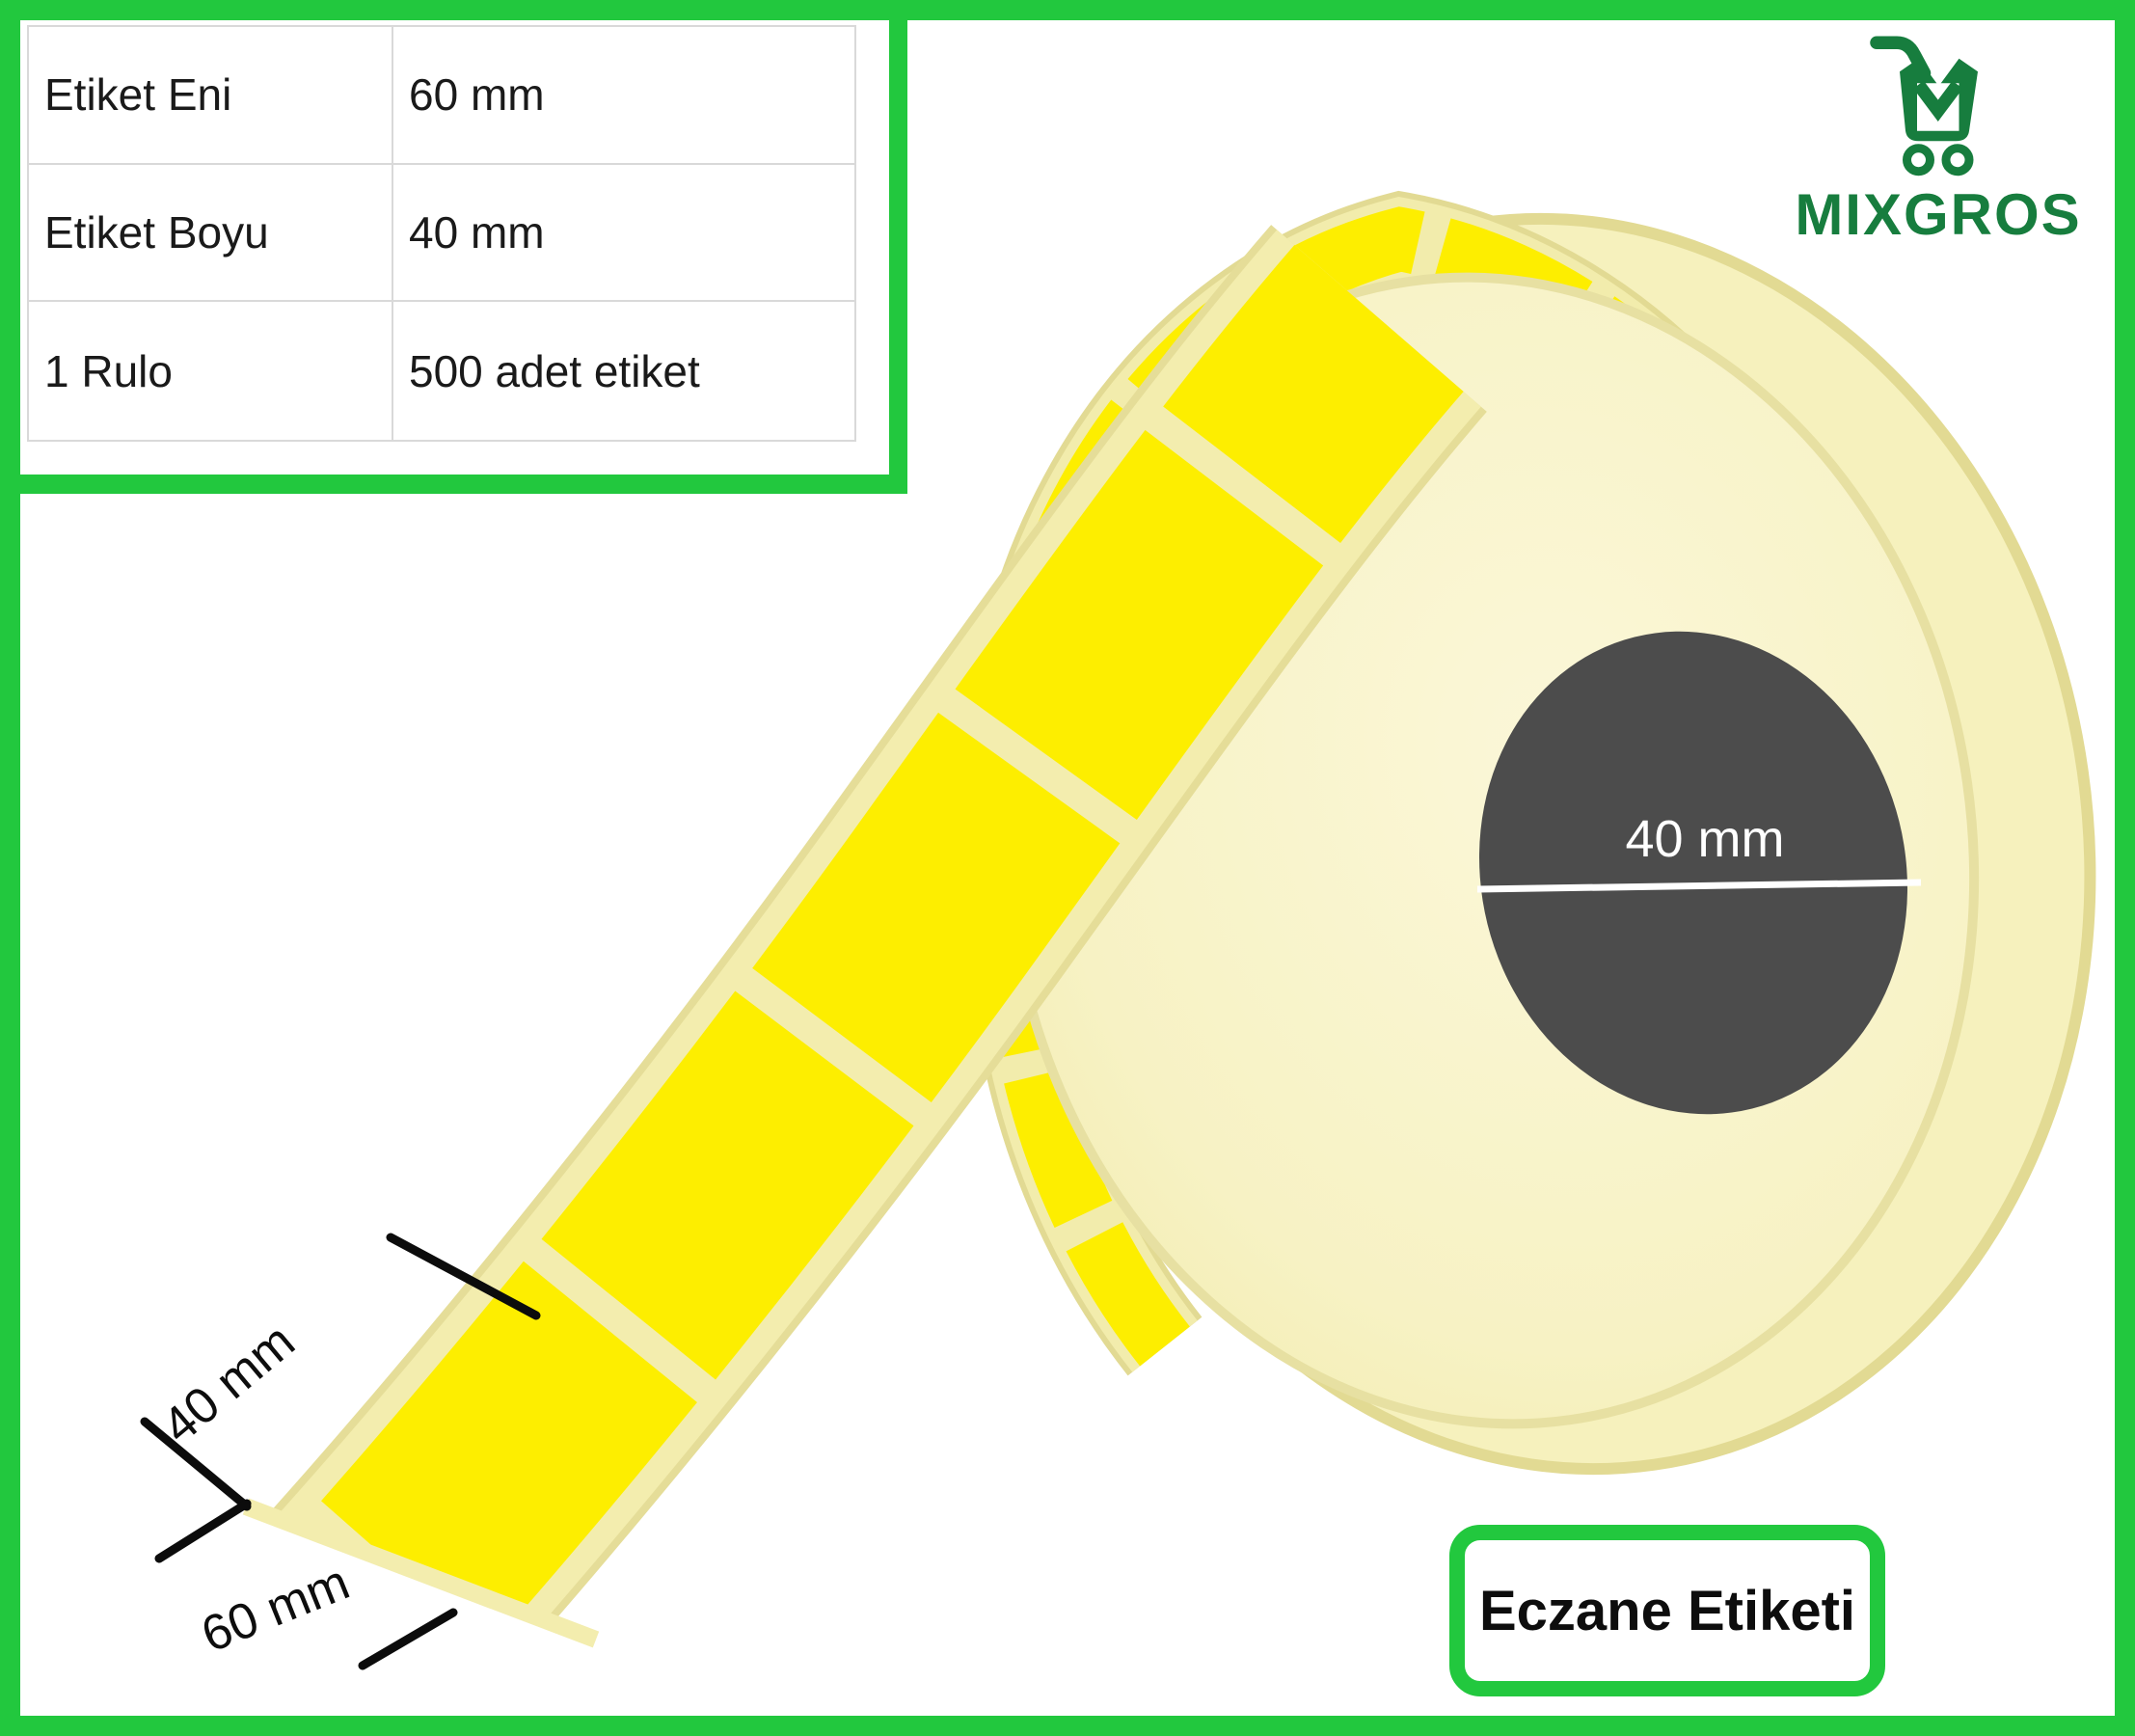 Image resolution: width=2135 pixels, height=1736 pixels. What do you see at coordinates (623, 234) in the screenshot?
I see `spec-row-value: 40 mm` at bounding box center [623, 234].